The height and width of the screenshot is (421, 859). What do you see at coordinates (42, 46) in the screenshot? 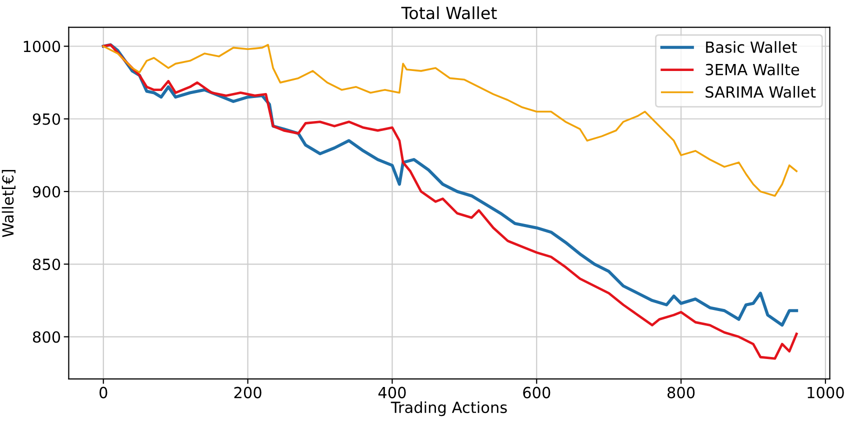
I see `y-tick-label: 1000` at bounding box center [42, 46].